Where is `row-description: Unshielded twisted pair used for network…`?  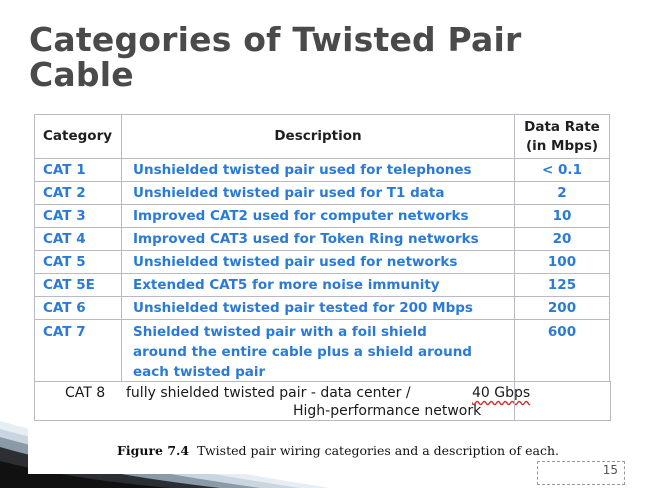
row-description: Unshielded twisted pair used for network… is located at coordinates (318, 262).